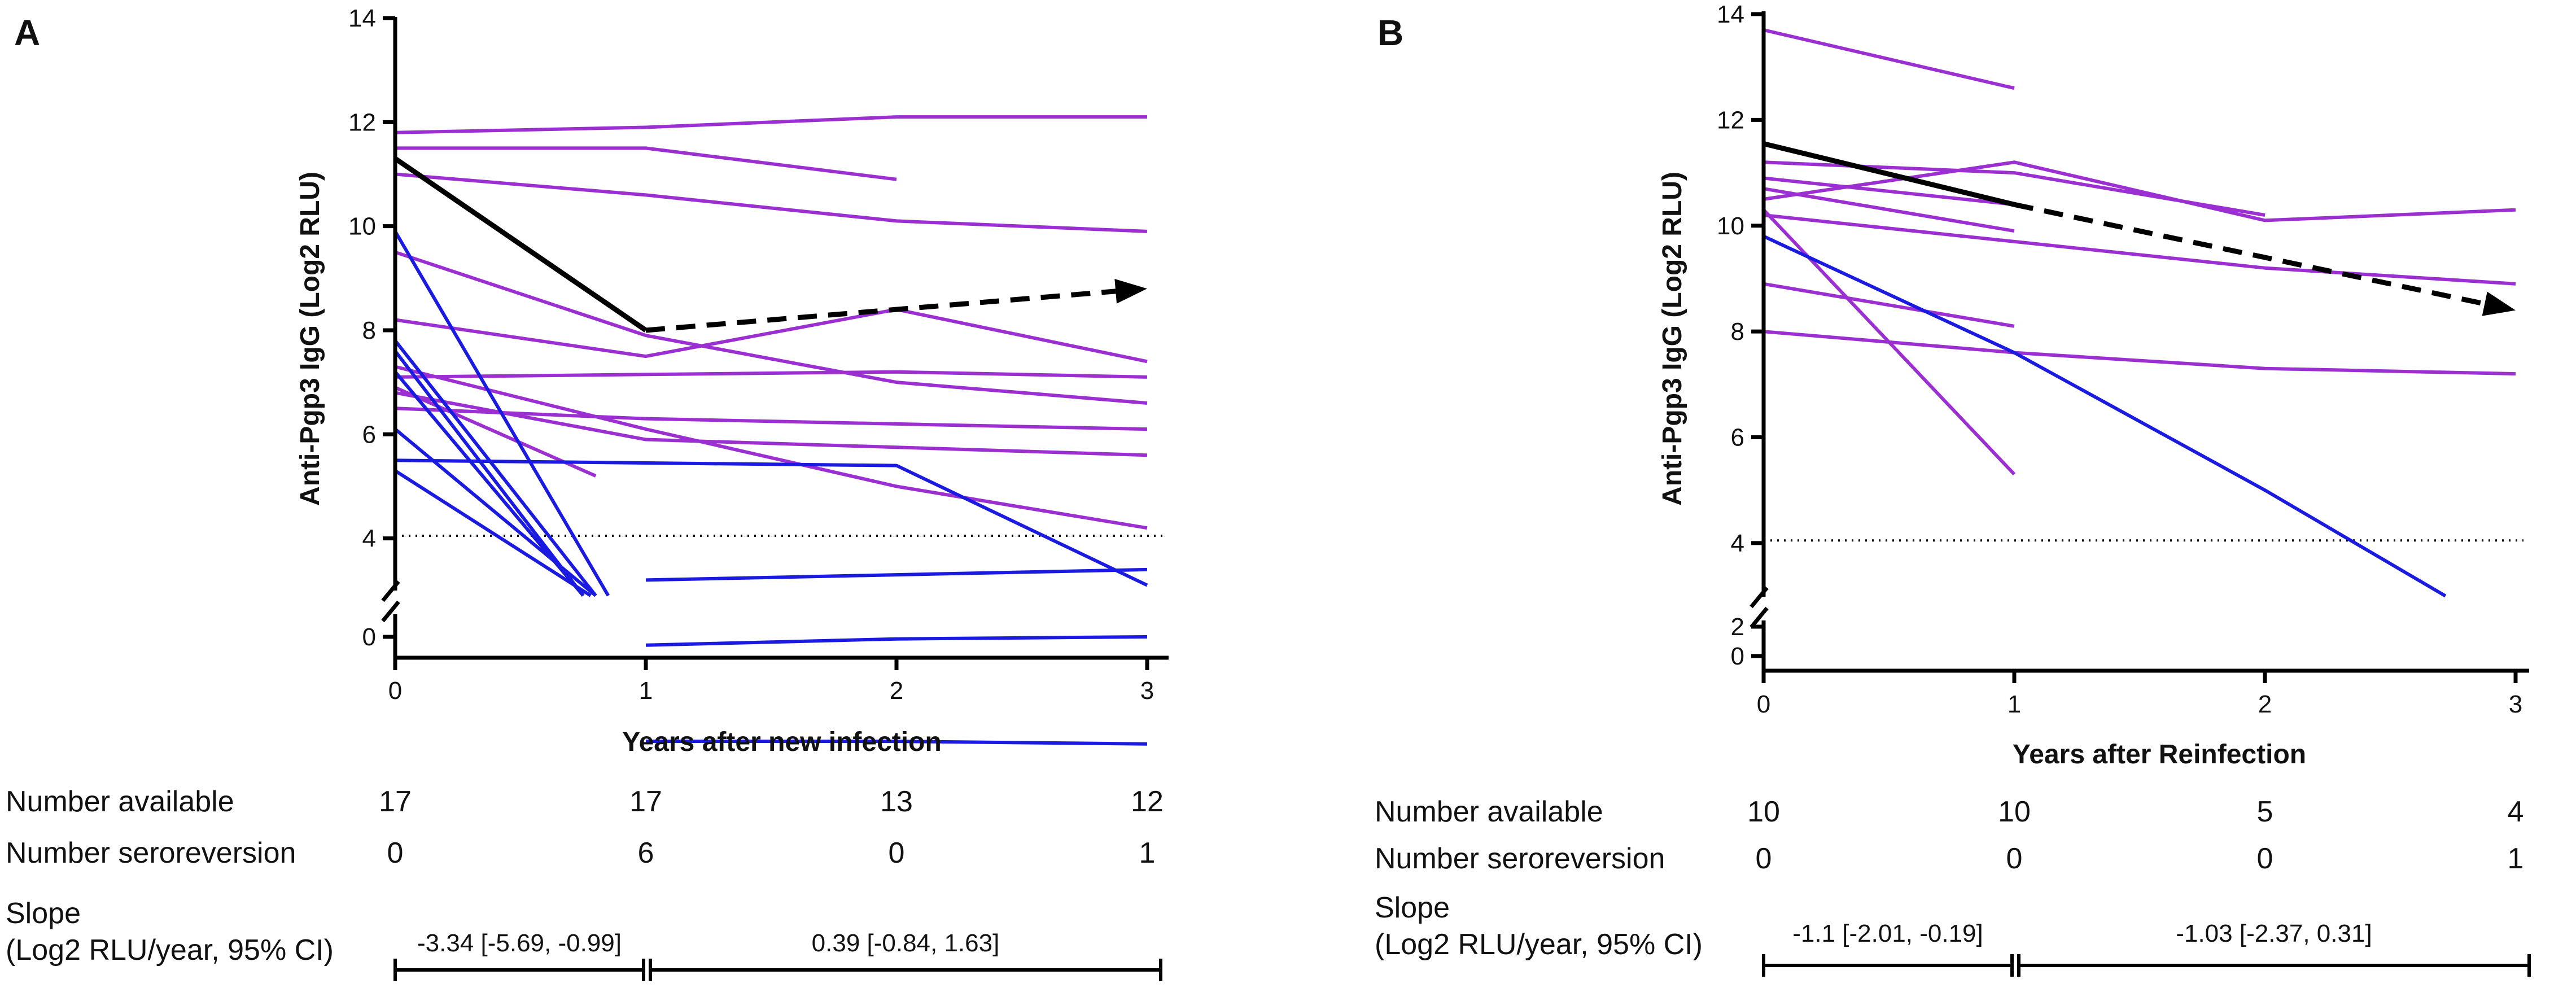 The height and width of the screenshot is (988, 2576). I want to click on panel-letter: B, so click(1390, 32).